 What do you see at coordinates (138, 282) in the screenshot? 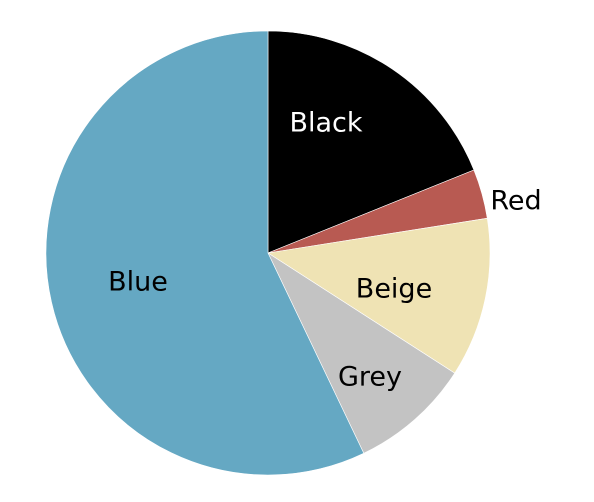
I see `pie-label-blue: Blue` at bounding box center [138, 282].